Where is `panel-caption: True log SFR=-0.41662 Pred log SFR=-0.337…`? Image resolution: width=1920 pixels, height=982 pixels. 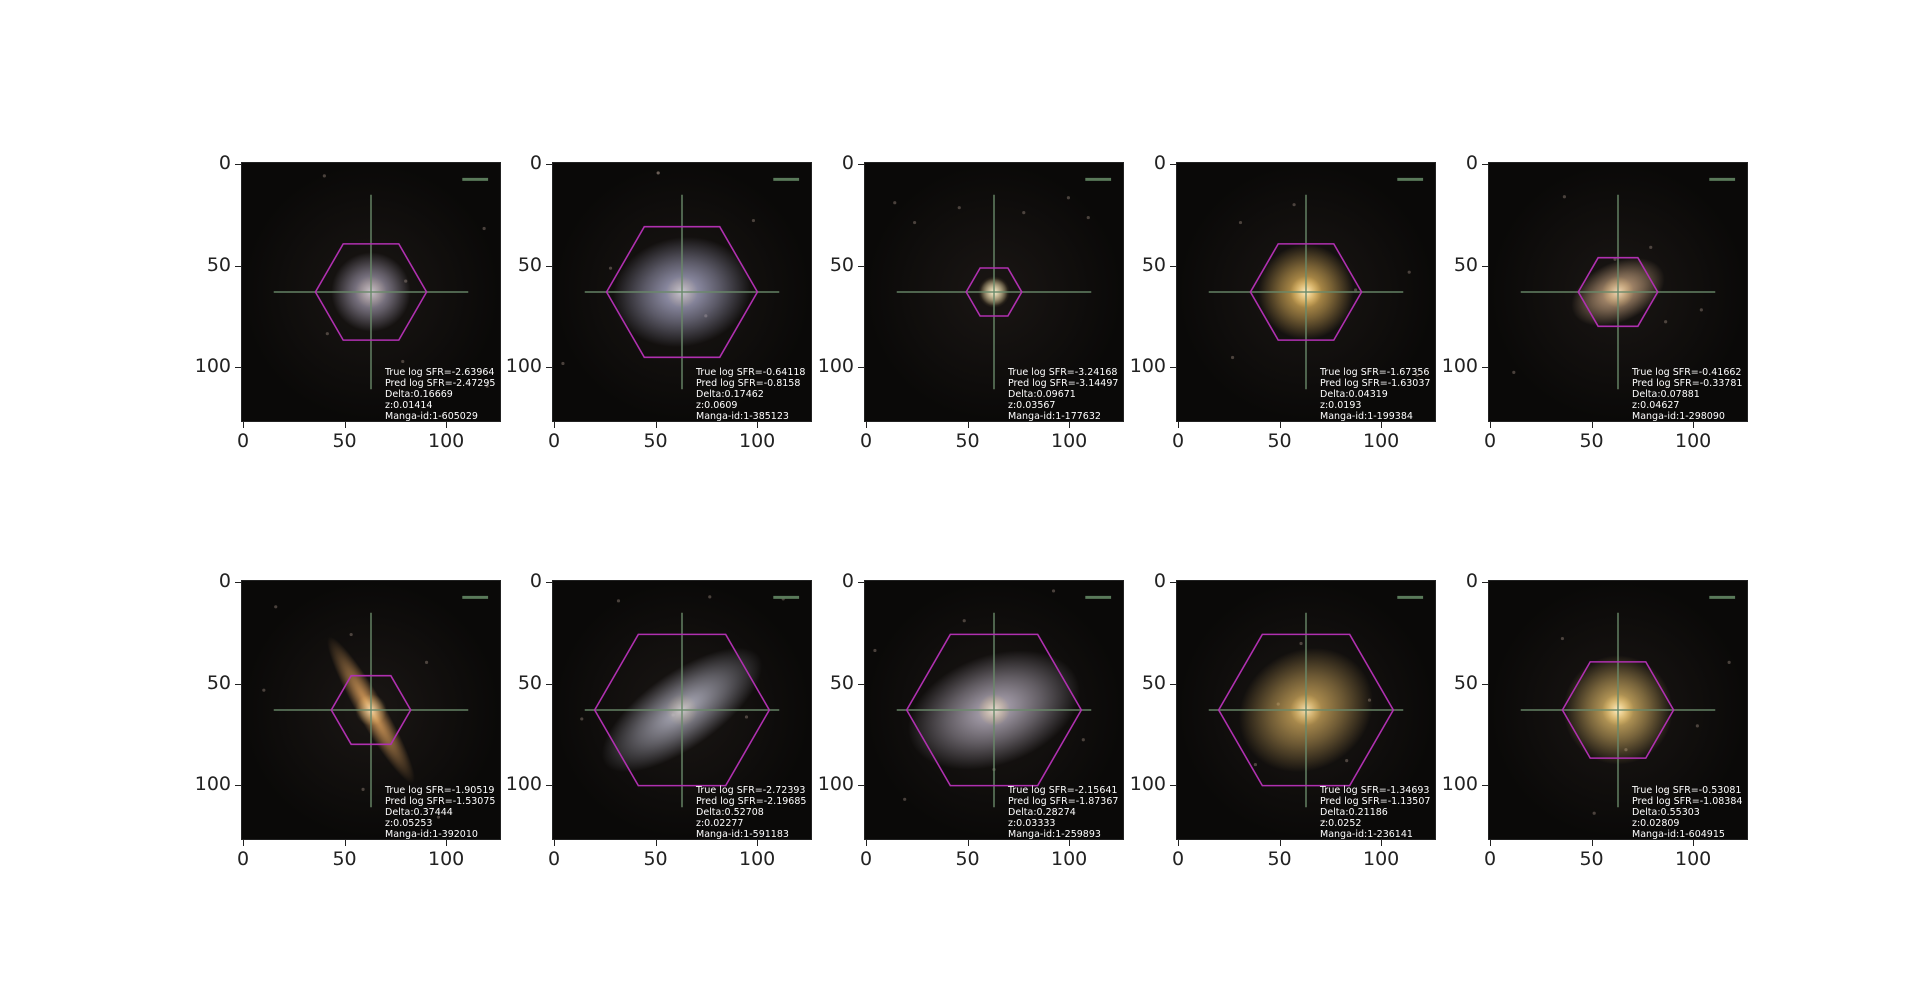 panel-caption: True log SFR=-0.41662 Pred log SFR=-0.337… is located at coordinates (1687, 394).